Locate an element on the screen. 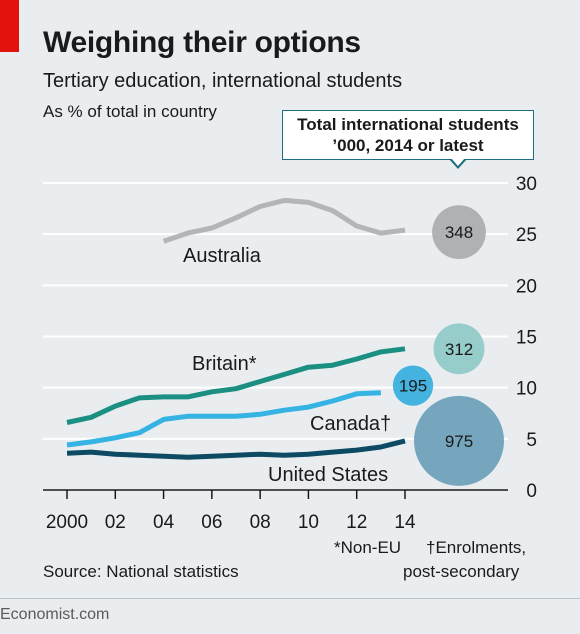  x-tick-label: 02 is located at coordinates (115, 522).